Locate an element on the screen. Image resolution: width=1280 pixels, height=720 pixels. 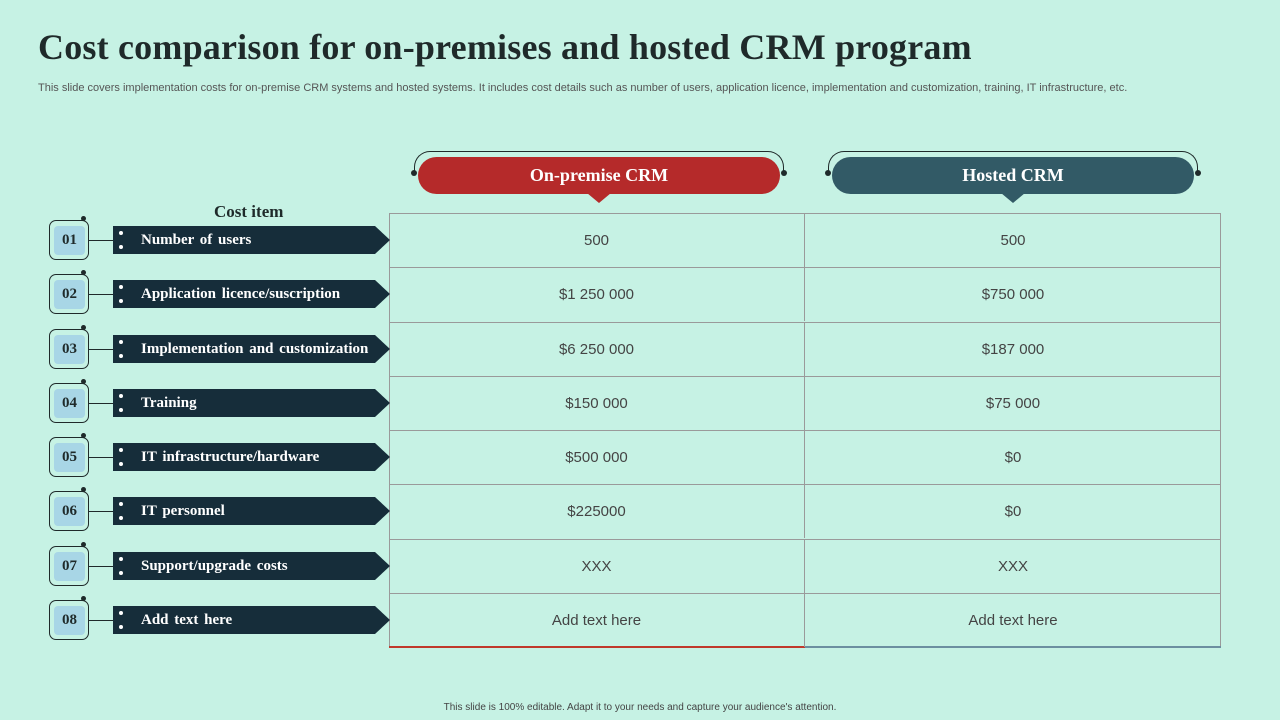
row-number-badge: 05 is located at coordinates (69, 455).